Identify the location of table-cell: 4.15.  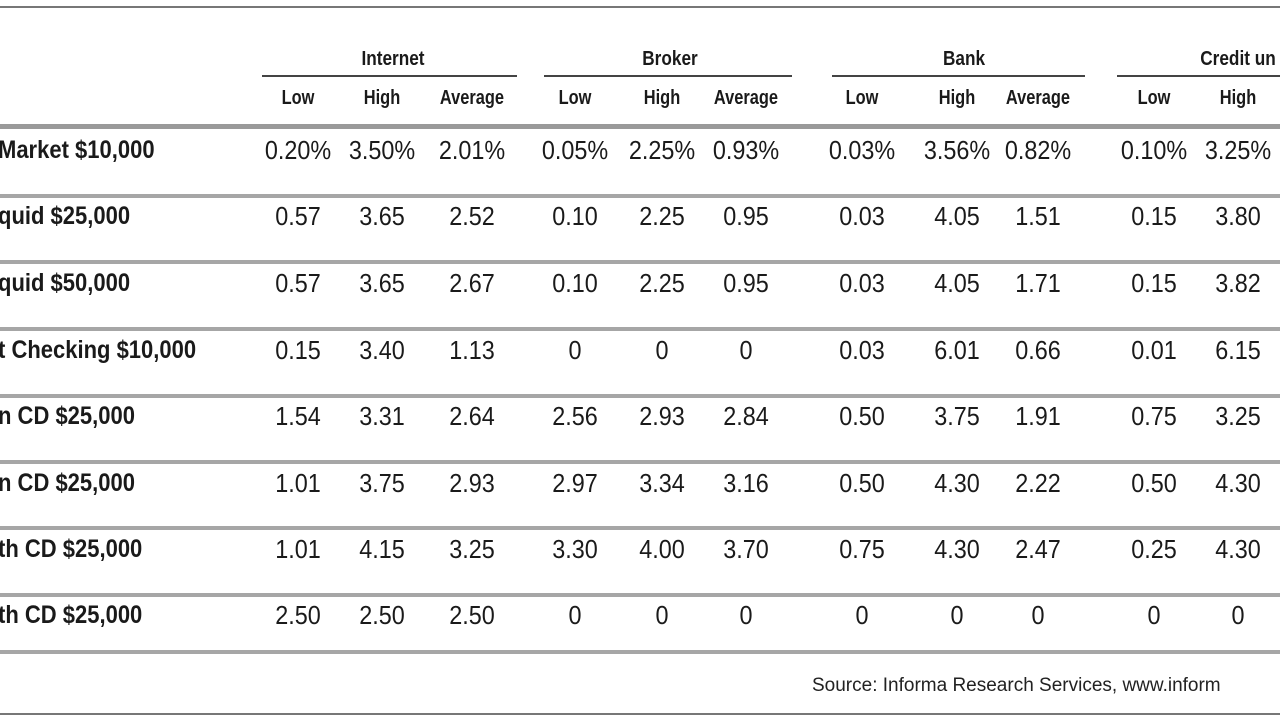
(382, 549).